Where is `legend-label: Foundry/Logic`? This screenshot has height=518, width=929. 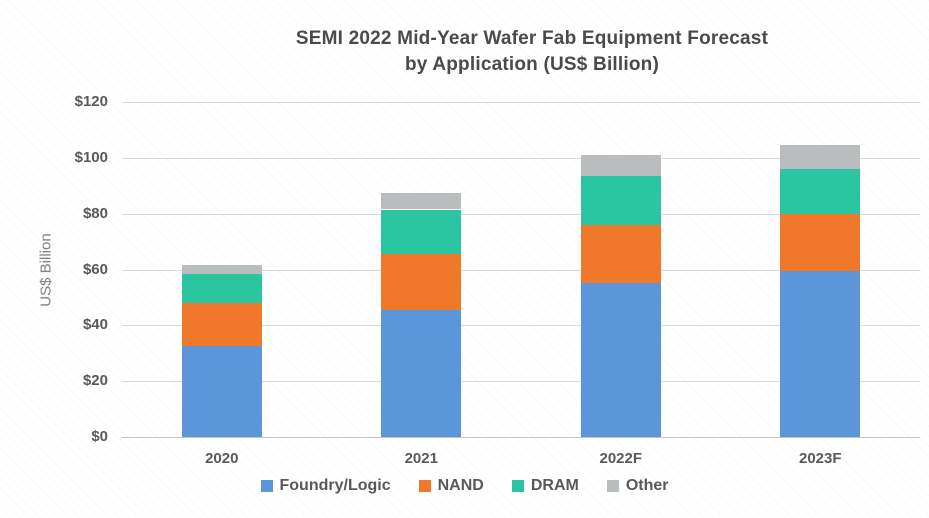
legend-label: Foundry/Logic is located at coordinates (335, 485).